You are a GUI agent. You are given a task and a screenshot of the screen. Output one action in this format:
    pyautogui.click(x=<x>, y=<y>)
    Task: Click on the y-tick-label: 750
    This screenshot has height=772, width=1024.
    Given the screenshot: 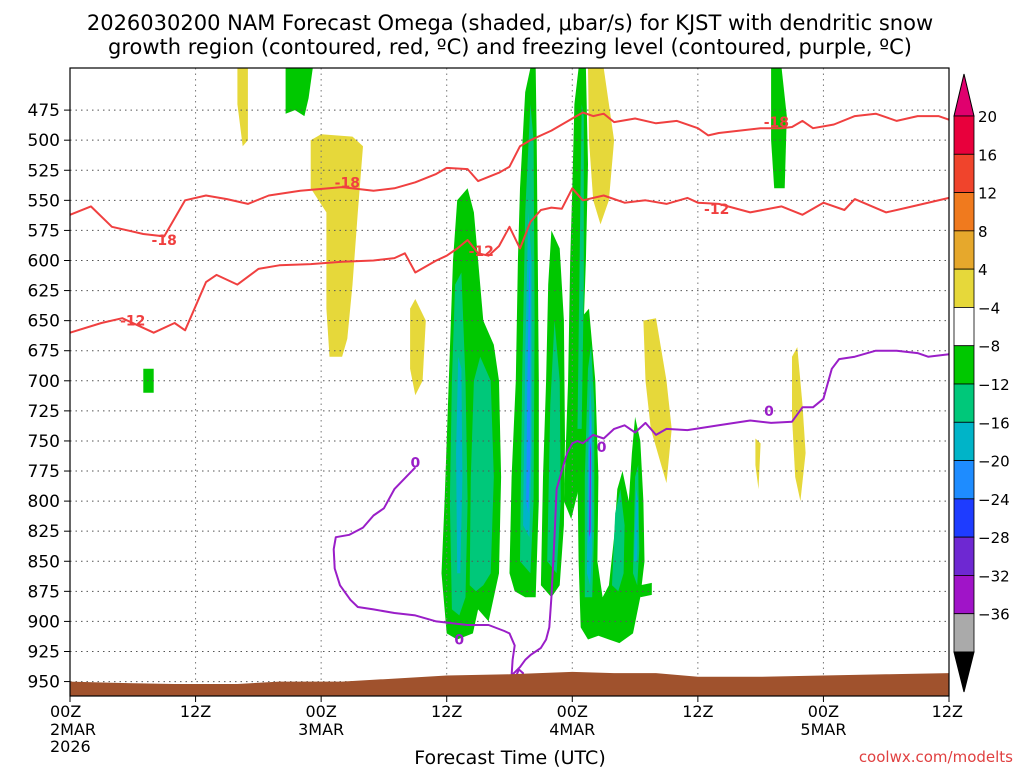 What is the action you would take?
    pyautogui.click(x=44, y=442)
    